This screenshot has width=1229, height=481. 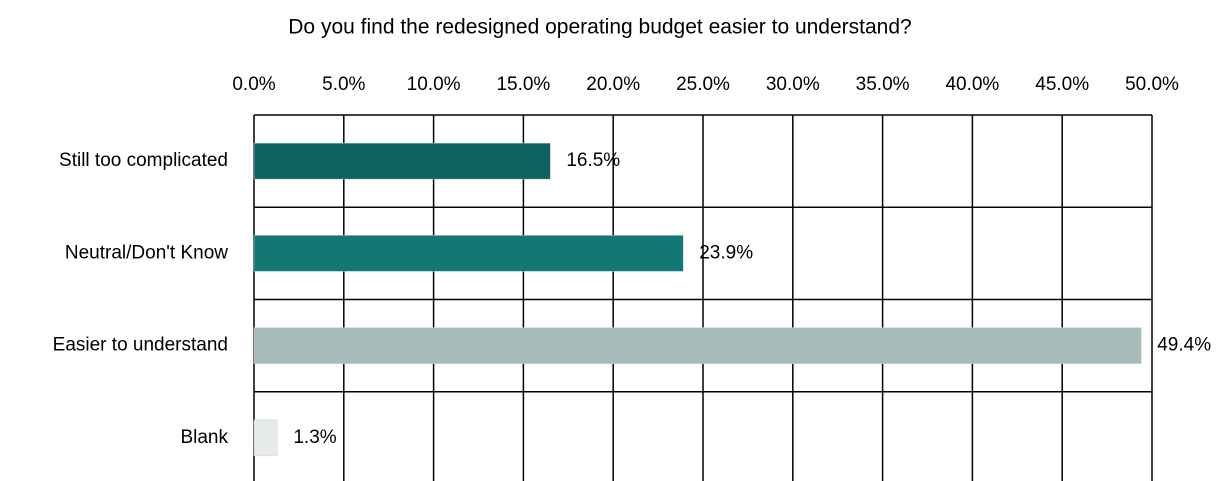 I want to click on data-label: 1.3%, so click(x=314, y=437).